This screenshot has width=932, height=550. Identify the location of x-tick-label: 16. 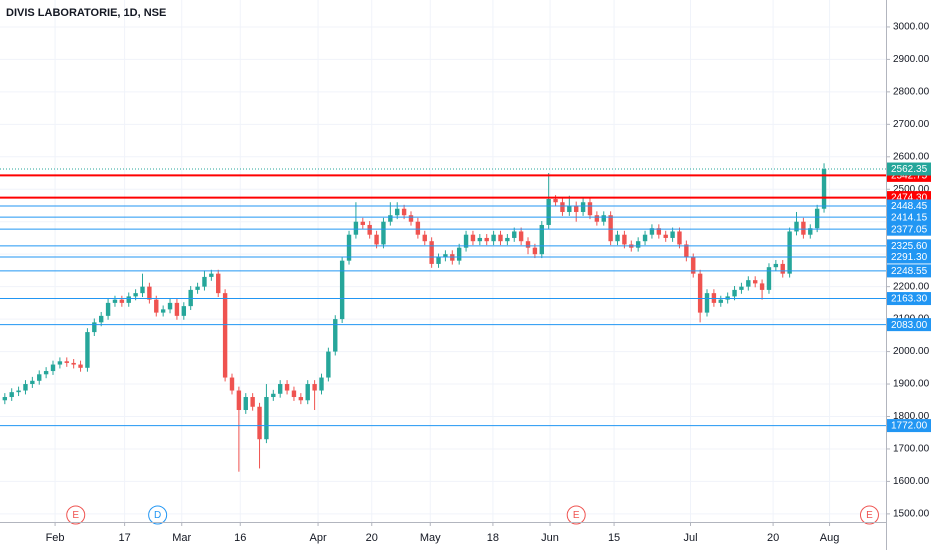
(240, 538).